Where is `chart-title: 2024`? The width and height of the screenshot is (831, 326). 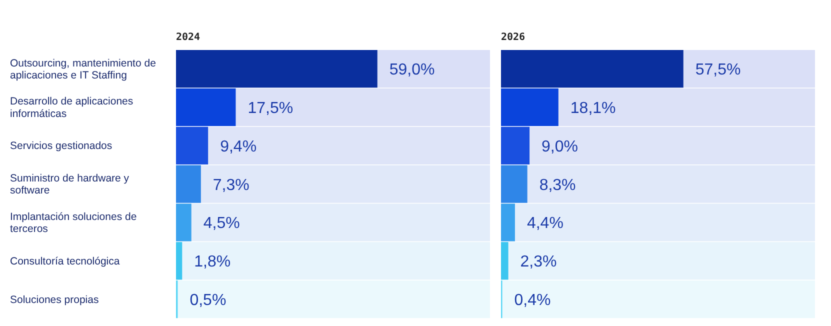 chart-title: 2024 is located at coordinates (188, 37).